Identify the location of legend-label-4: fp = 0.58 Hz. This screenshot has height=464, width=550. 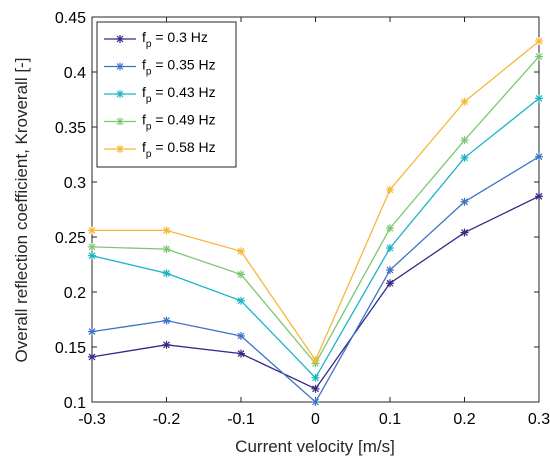
(179, 149).